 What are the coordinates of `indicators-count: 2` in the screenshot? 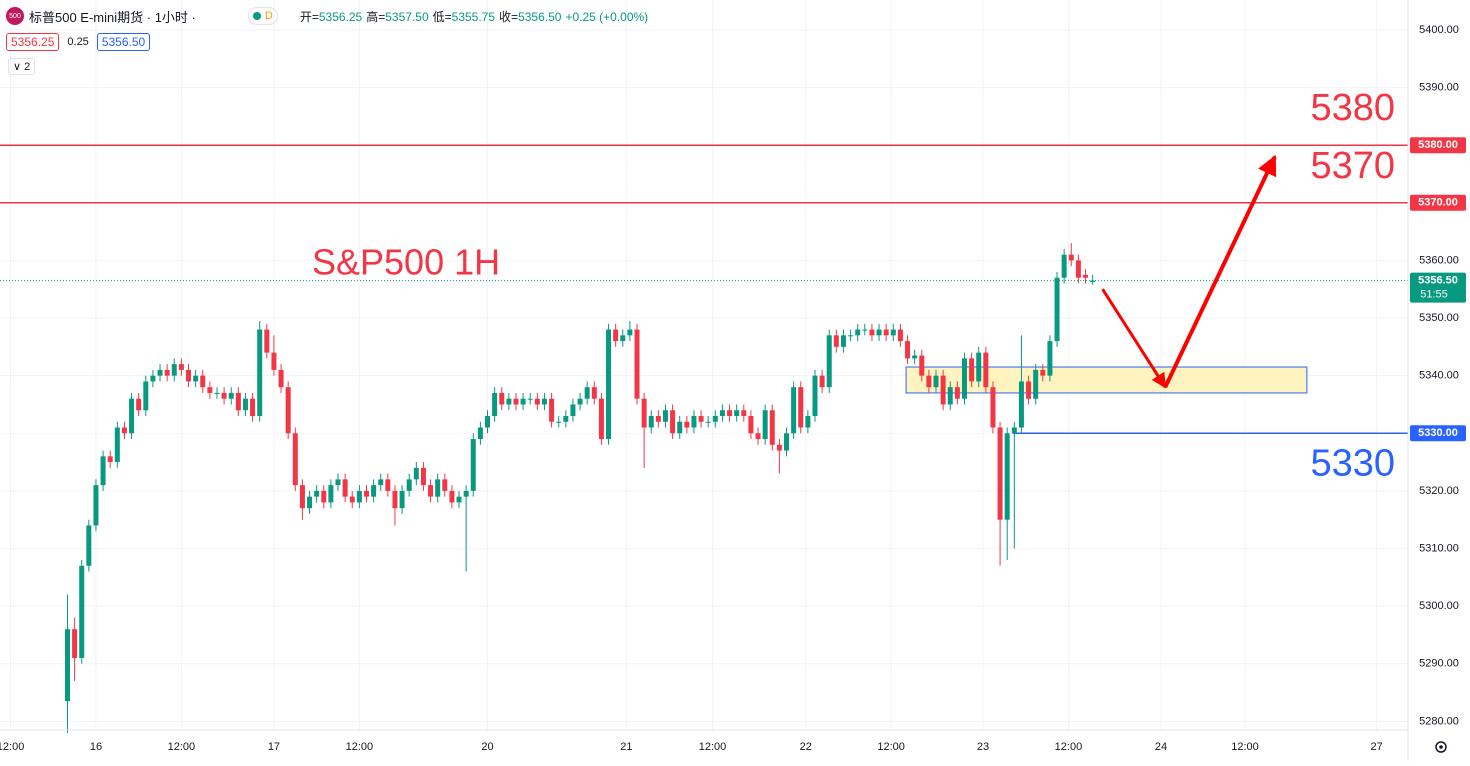 It's located at (27, 66).